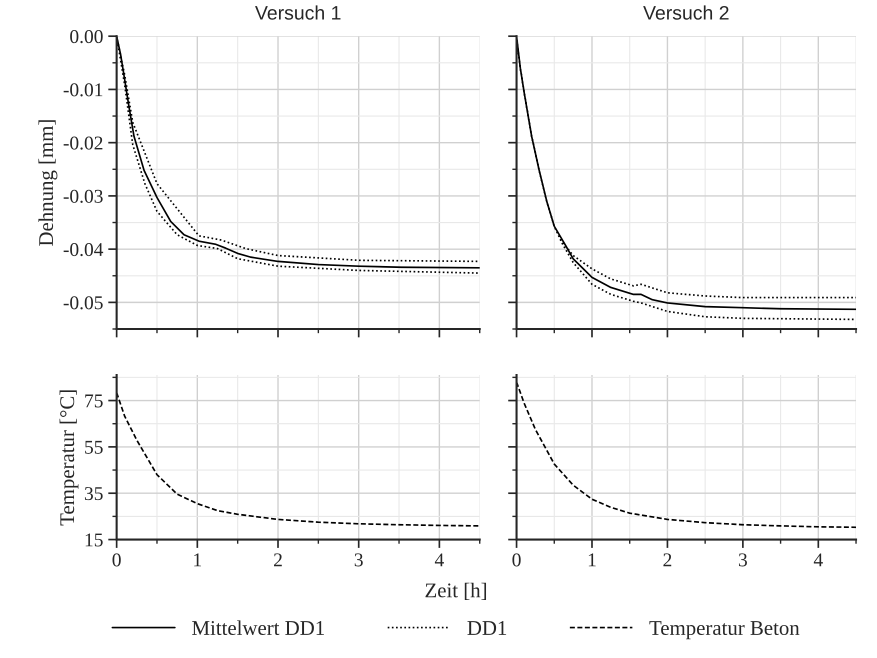 The height and width of the screenshot is (658, 877). I want to click on y-axis-title: Dehnung [mm], so click(48, 183).